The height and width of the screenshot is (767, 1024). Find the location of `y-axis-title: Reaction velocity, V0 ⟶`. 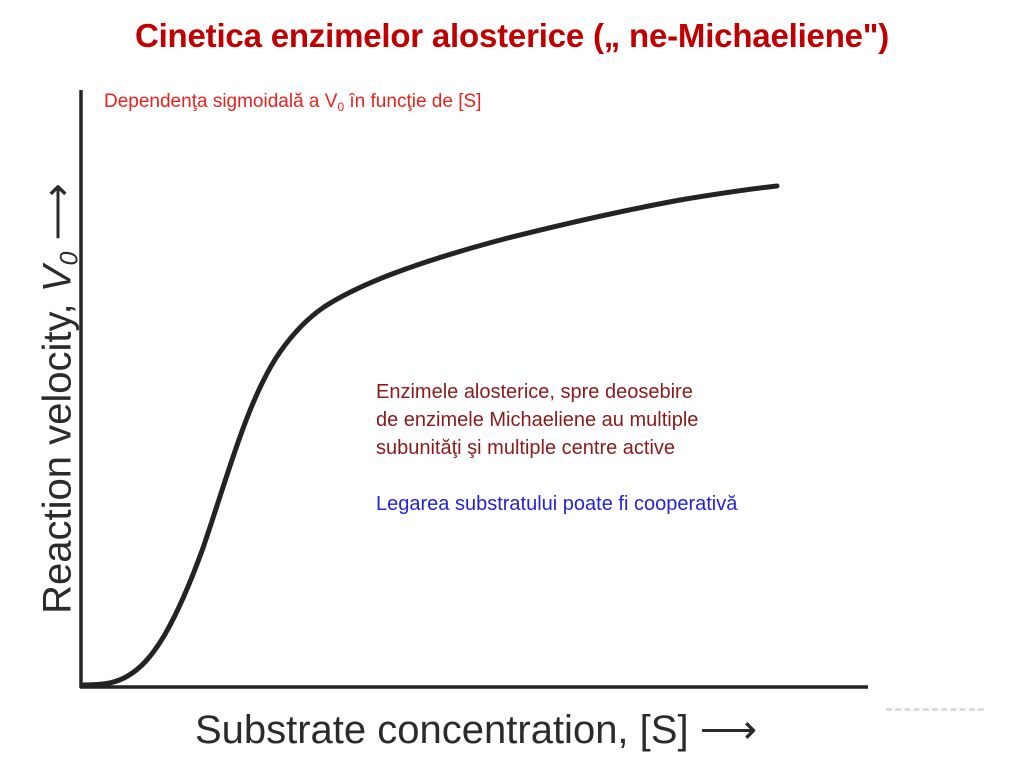

y-axis-title: Reaction velocity, V0 ⟶ is located at coordinates (60, 400).